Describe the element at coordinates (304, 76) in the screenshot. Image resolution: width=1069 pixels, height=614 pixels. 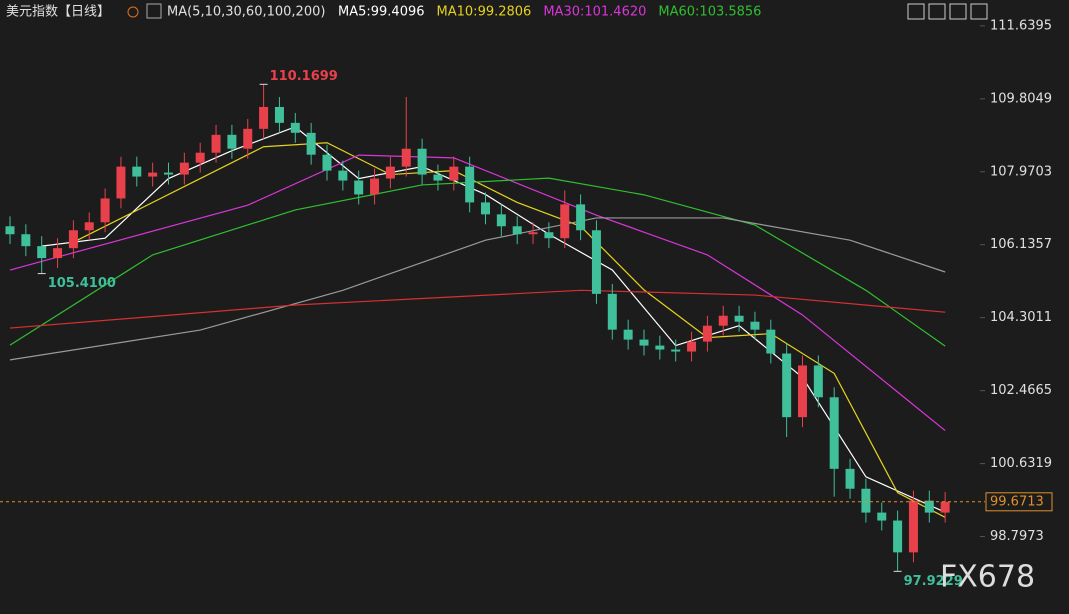
I see `annotation-label: 110.1699` at that location.